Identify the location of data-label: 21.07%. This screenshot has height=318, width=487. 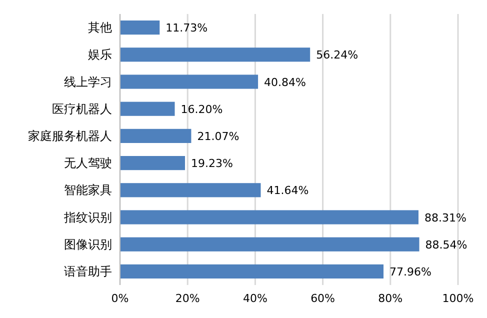
(218, 136).